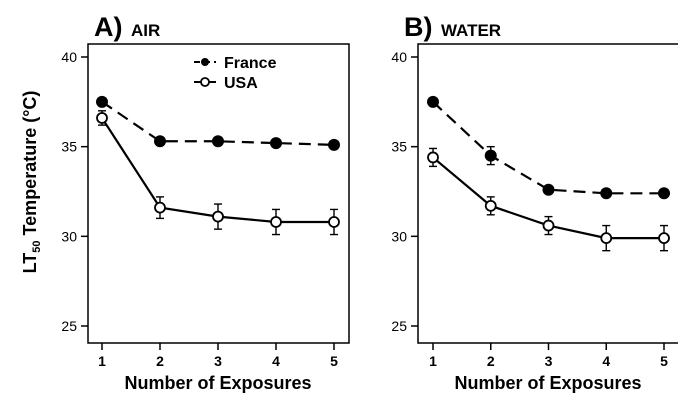  I want to click on panel-b-series-france-line, so click(548, 148).